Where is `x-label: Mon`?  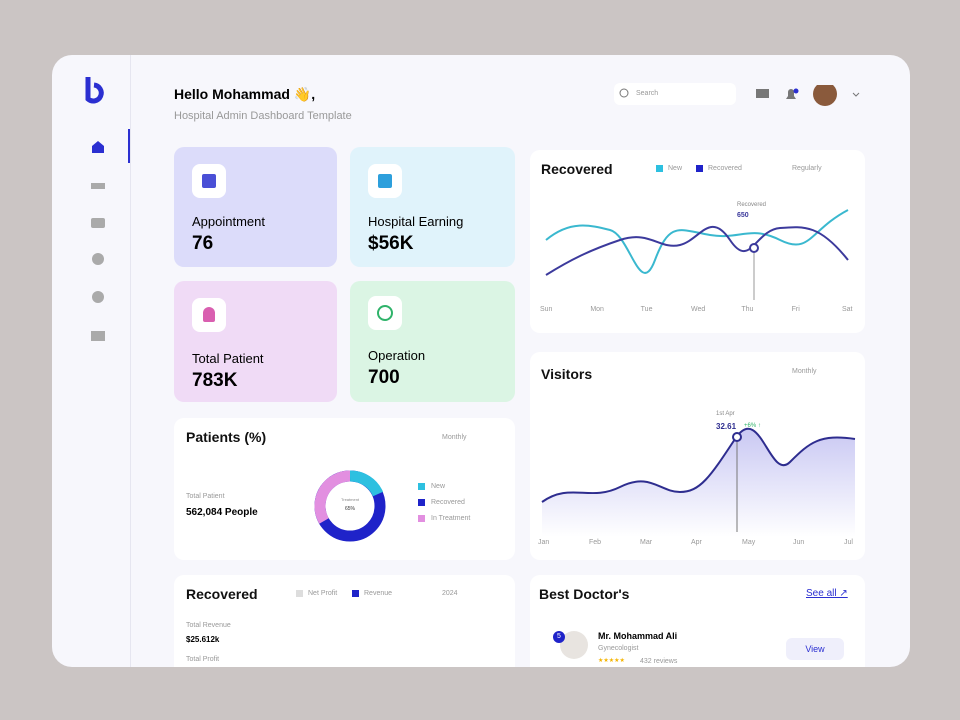
x-label: Mon is located at coordinates (597, 309).